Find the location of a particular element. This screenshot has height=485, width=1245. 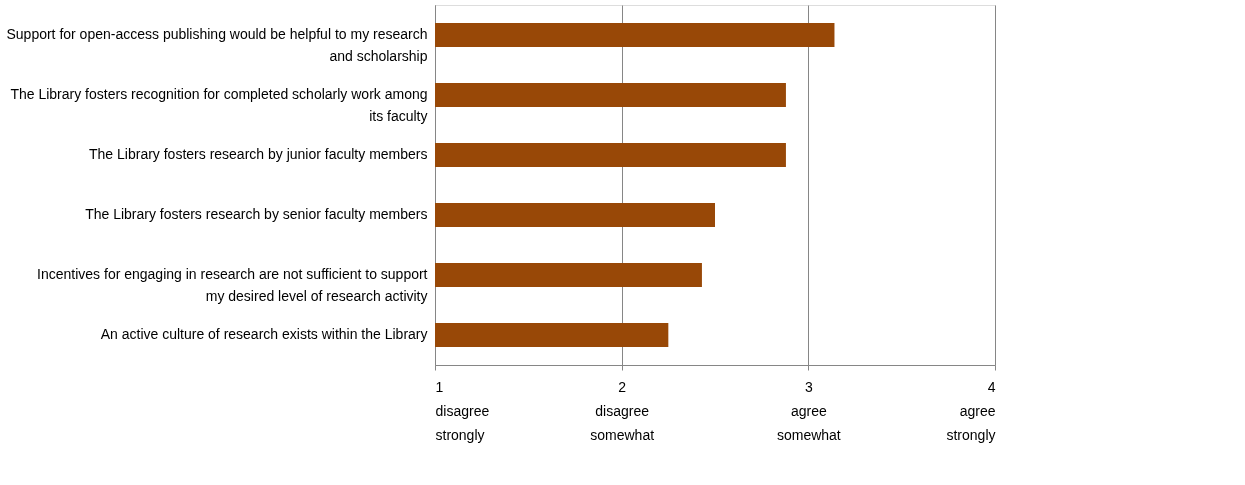

x-tick-label: 4 agree strongly is located at coordinates (971, 410).